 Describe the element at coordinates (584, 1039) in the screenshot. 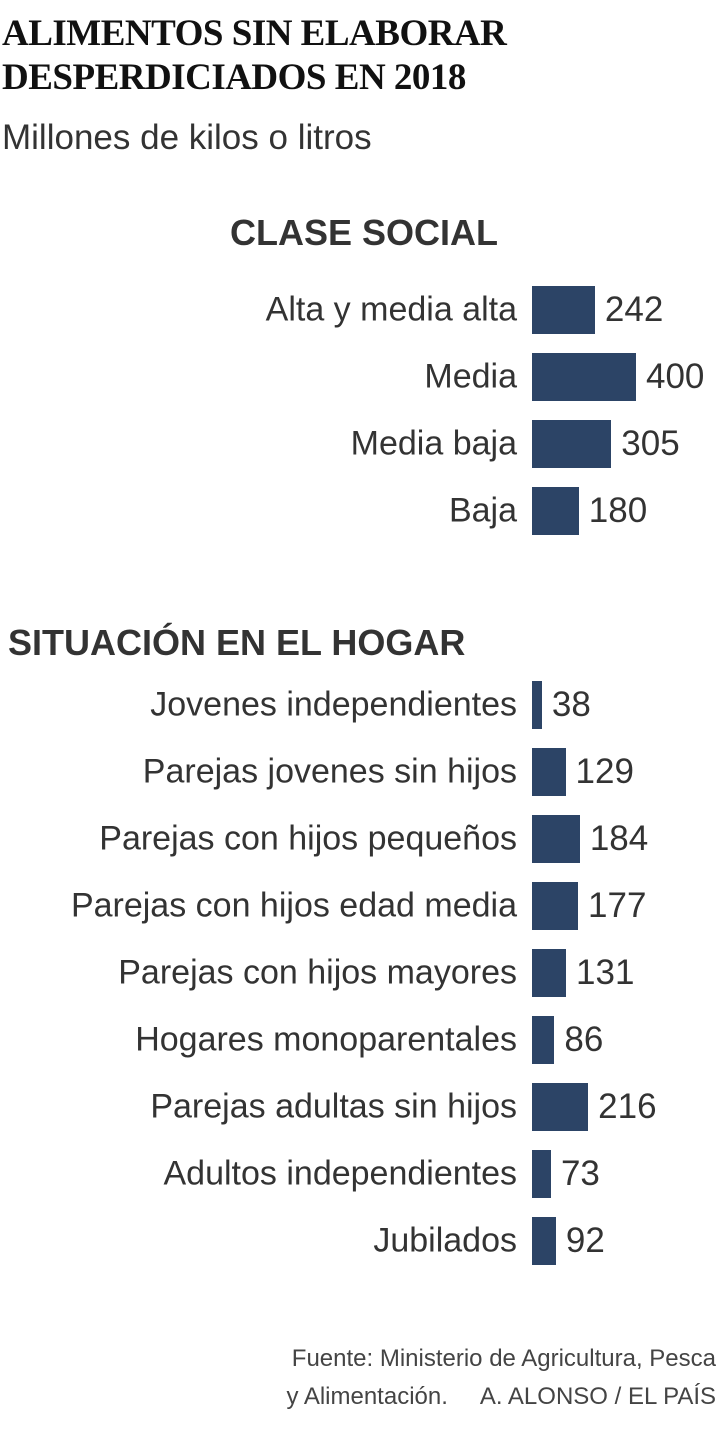

I see `data-label: 86` at that location.